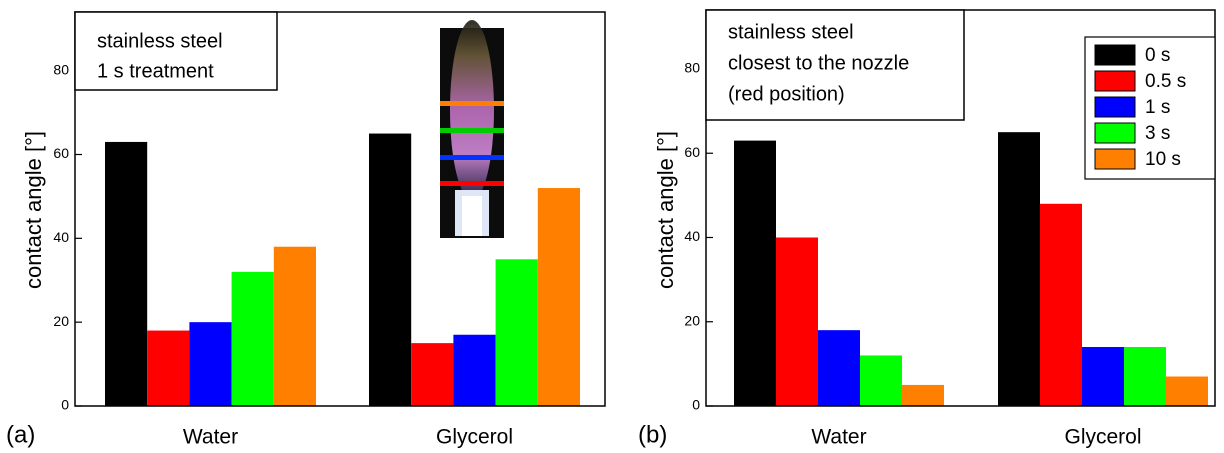  What do you see at coordinates (472, 129) in the screenshot?
I see `inset-photo` at bounding box center [472, 129].